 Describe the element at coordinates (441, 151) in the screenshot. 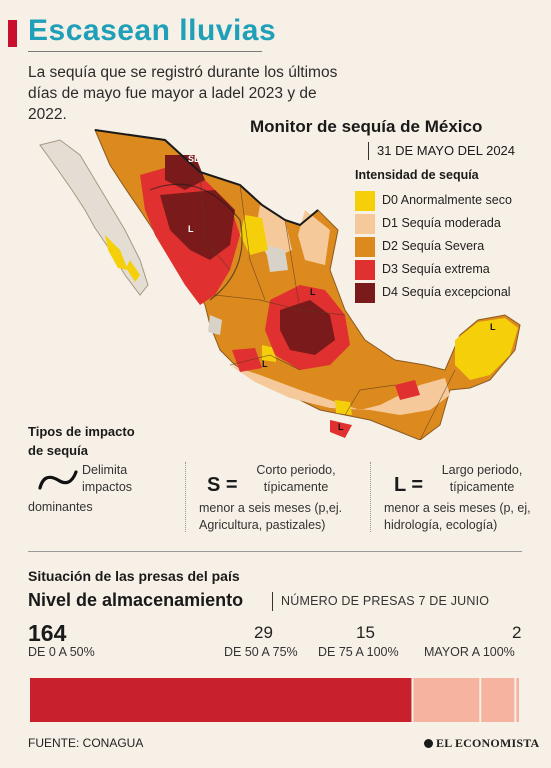

I see `monitor-date: 31 DE MAYO DEL 2024` at that location.